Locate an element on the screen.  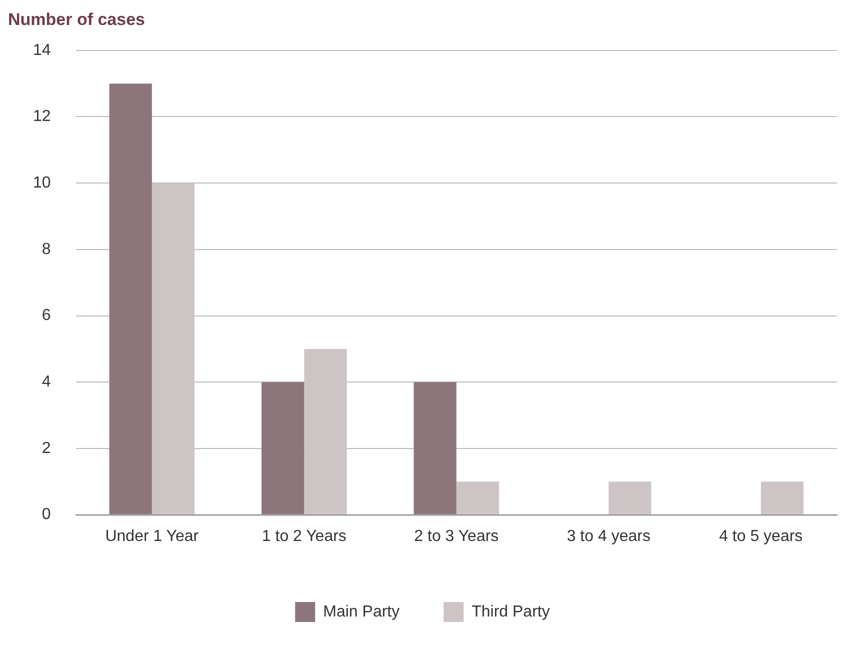
y-tick-label: 6 is located at coordinates (46, 315).